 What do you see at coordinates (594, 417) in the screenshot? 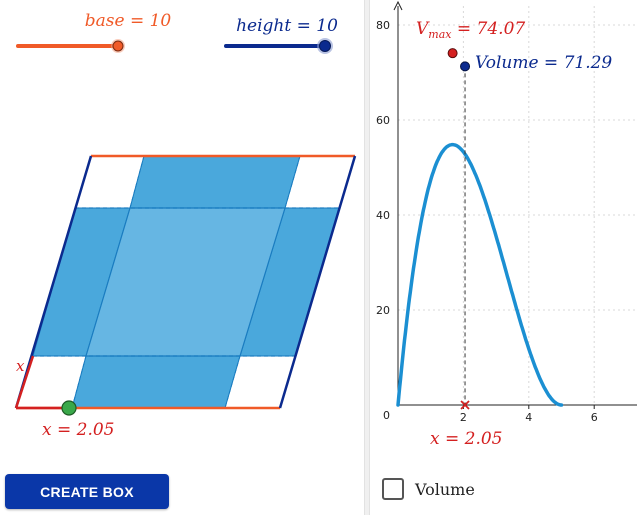
I see `x-tick-label: 6` at bounding box center [594, 417].